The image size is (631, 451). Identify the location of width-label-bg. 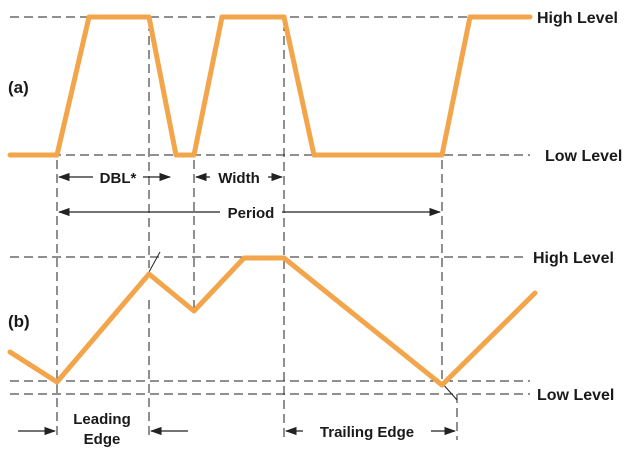
(239, 177).